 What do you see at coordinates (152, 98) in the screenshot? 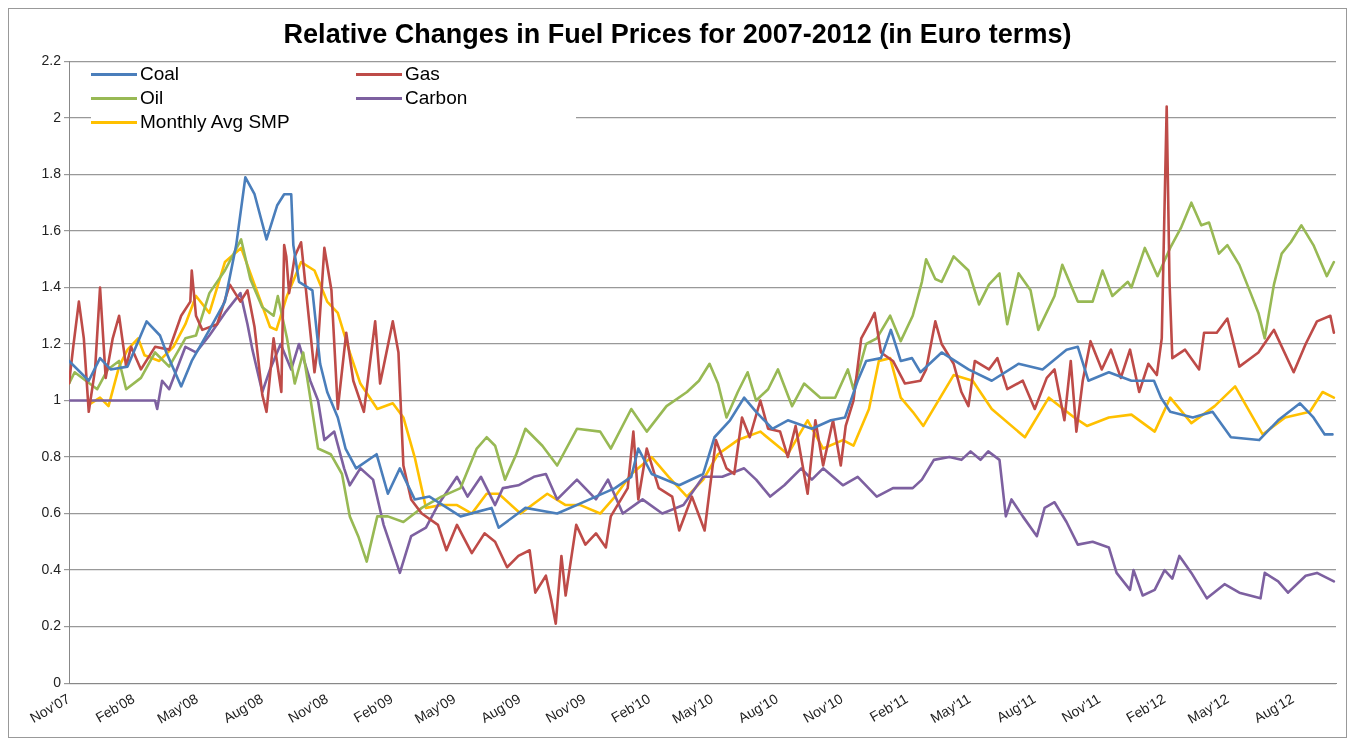
I see `legend-label: Oil` at bounding box center [152, 98].